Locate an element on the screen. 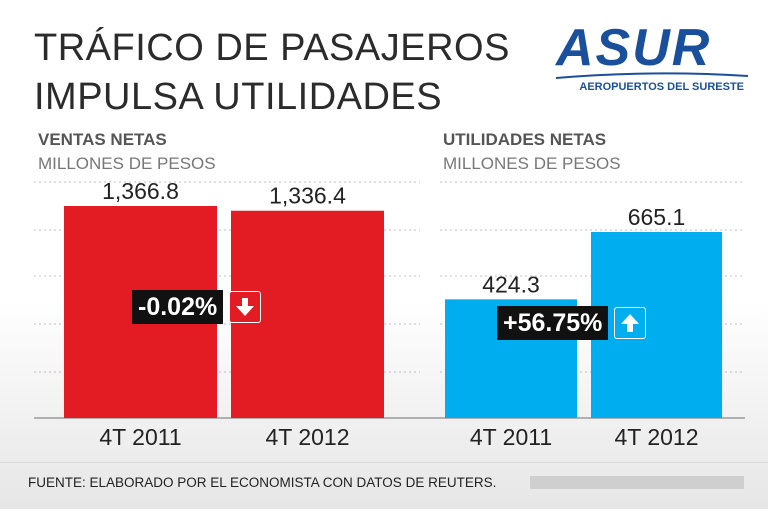 The height and width of the screenshot is (509, 768). logo-swoosh-icon is located at coordinates (652, 75).